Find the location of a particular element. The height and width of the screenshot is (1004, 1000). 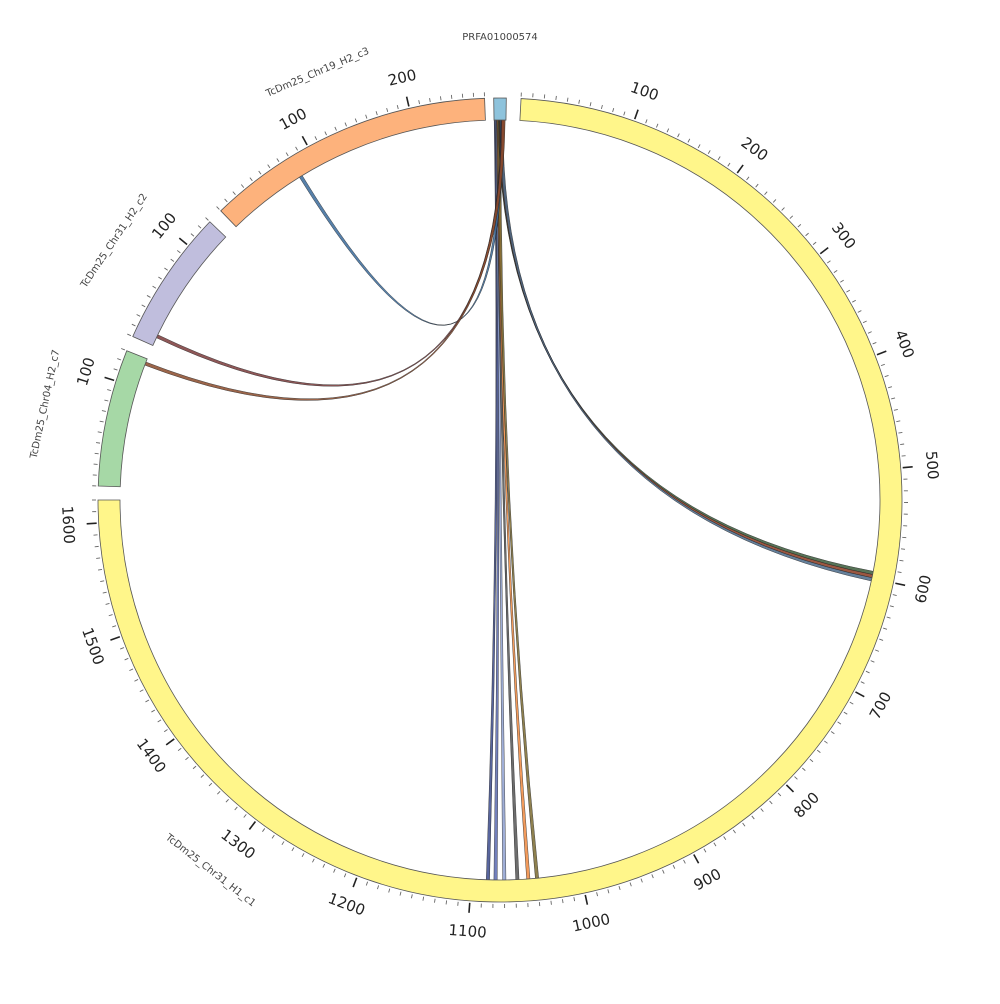

tick-label: 1200 is located at coordinates (347, 904).